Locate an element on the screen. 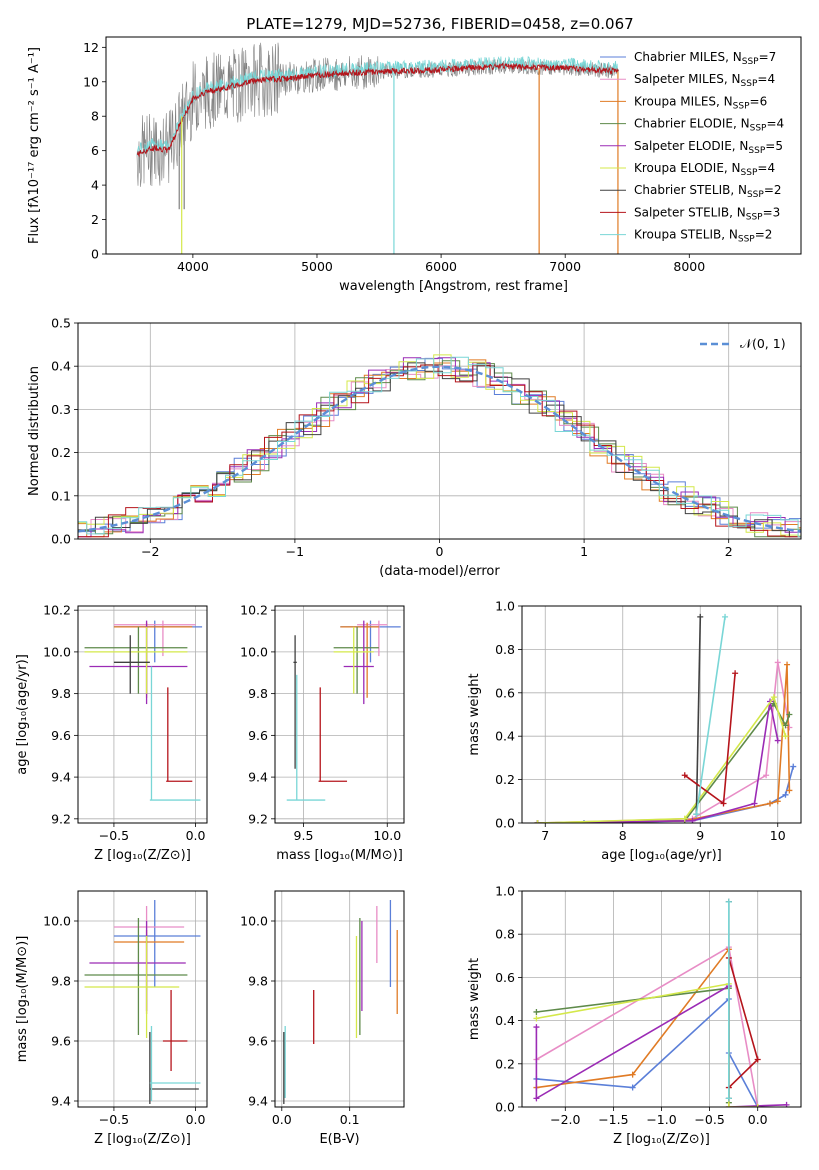 This screenshot has height=1170, width=819. mass-vs-metallicity-ytick-label: 10.0 is located at coordinates (57, 921).